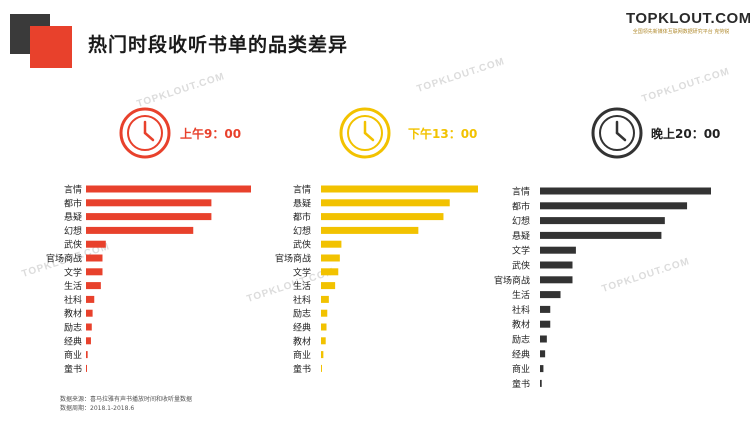  Describe the element at coordinates (442, 133) in the screenshot. I see `time-label: 下午13：00` at that location.